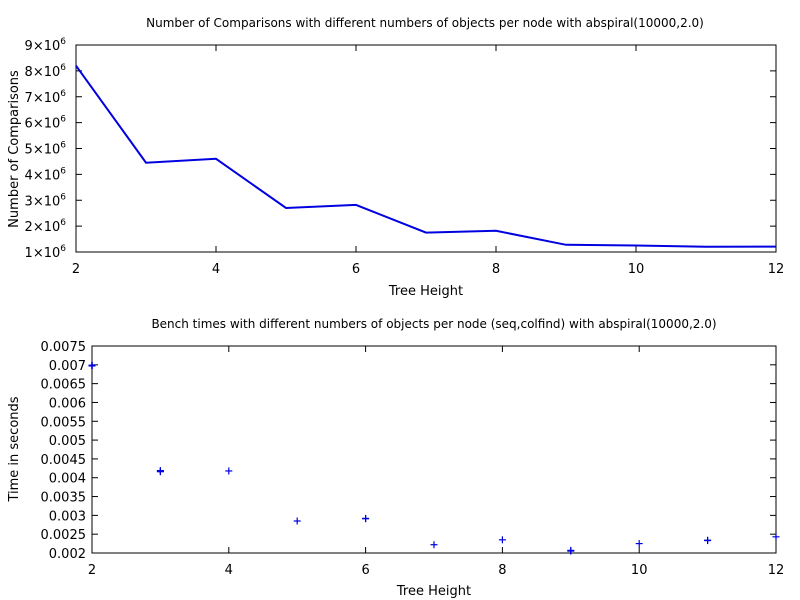 This screenshot has width=800, height=600. Describe the element at coordinates (433, 591) in the screenshot. I see `bench-times-x-axis-label: Tree Height` at that location.